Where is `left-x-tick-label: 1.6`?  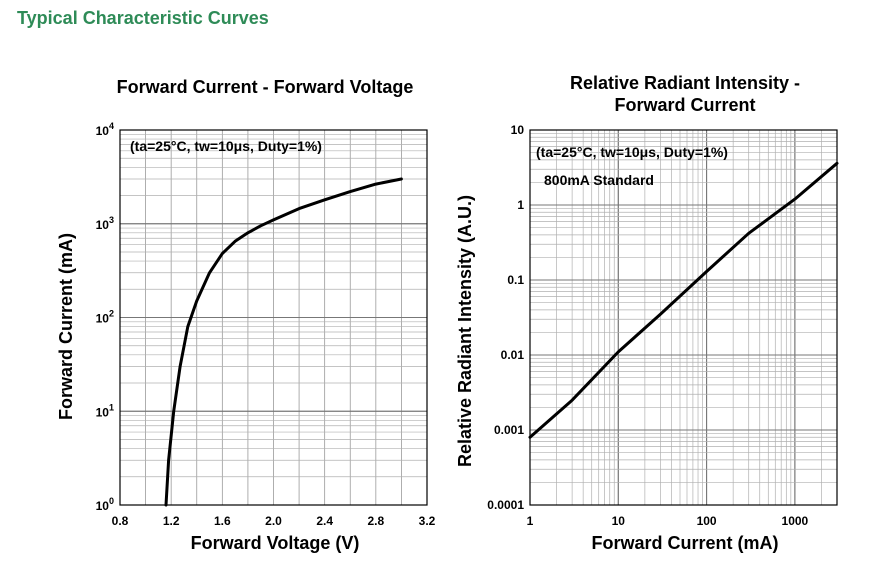
left-x-tick-label: 1.6 is located at coordinates (222, 521).